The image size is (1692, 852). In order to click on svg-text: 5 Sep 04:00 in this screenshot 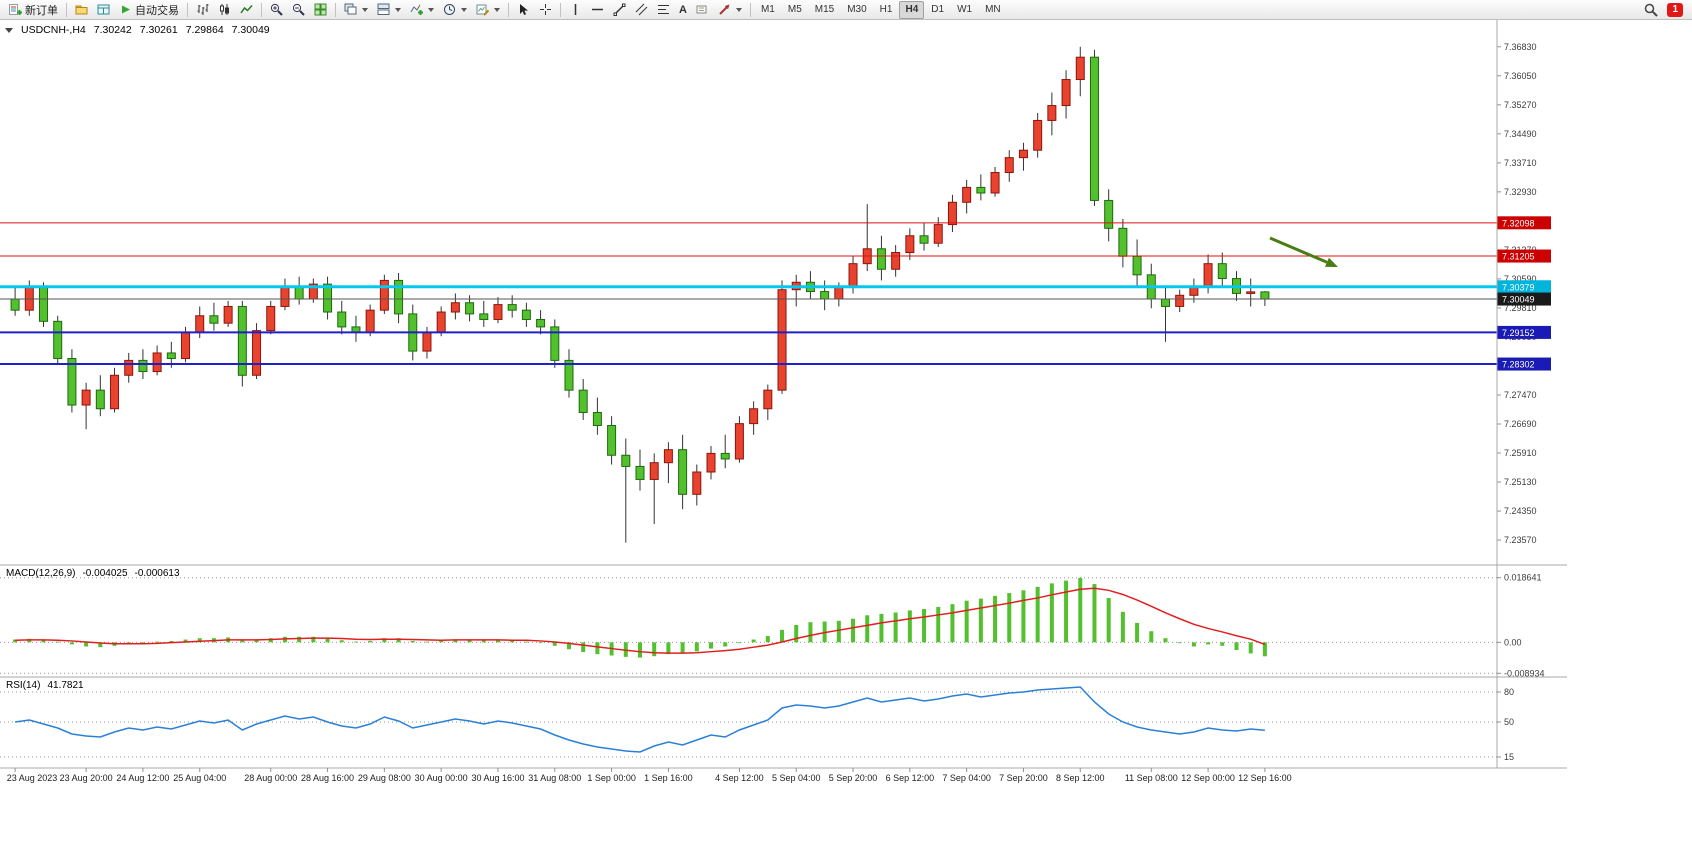, I will do `click(796, 778)`.